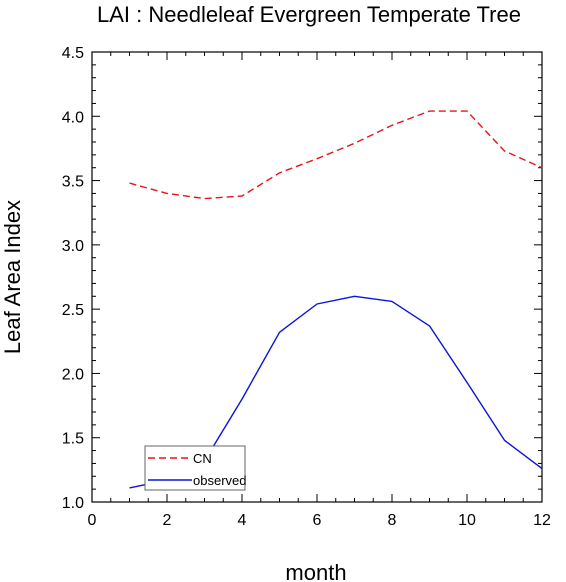 Image resolution: width=566 pixels, height=582 pixels. Describe the element at coordinates (73, 503) in the screenshot. I see `y-tick-label: 1.0` at that location.